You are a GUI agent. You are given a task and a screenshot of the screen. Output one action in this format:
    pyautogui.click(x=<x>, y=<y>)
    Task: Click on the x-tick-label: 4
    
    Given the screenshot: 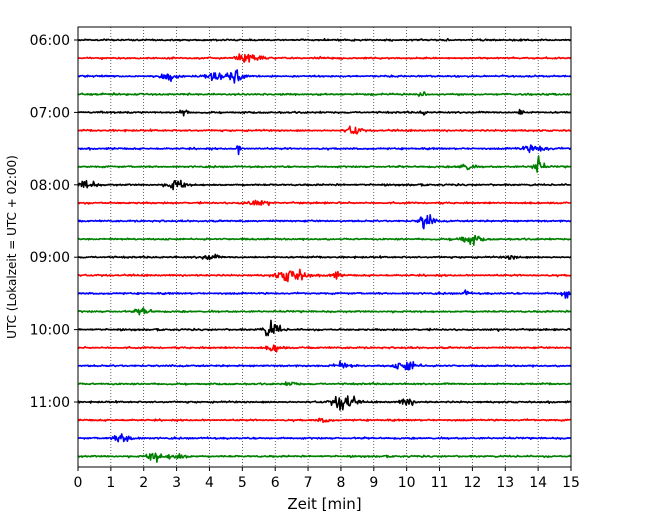 What is the action you would take?
    pyautogui.click(x=209, y=483)
    